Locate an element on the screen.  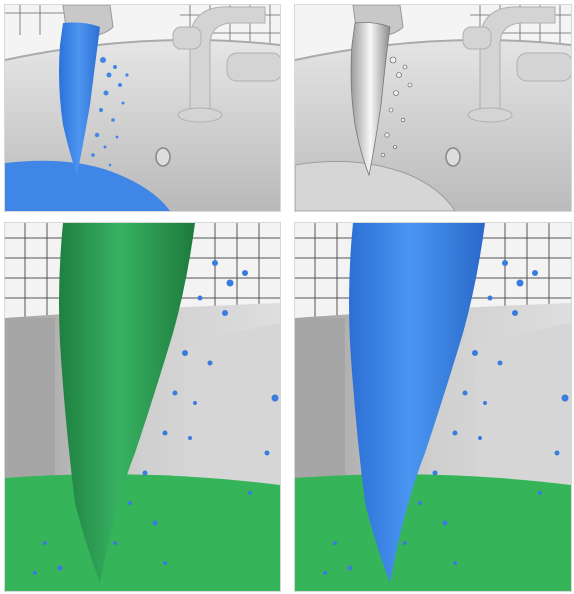
green-pool is located at coordinates (142, 532).